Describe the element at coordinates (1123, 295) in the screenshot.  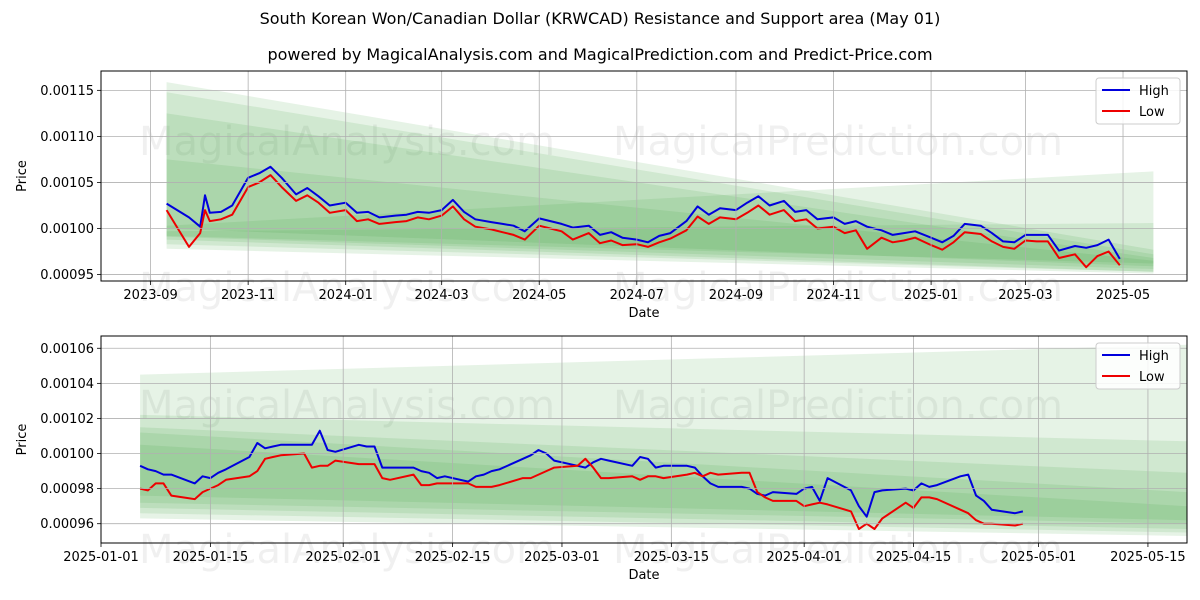
I see `x-tick-label: 2025-05` at that location.